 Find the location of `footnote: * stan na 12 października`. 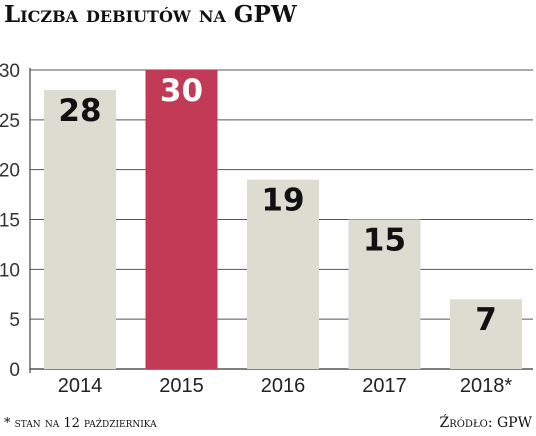

footnote: * stan na 12 października is located at coordinates (80, 423).